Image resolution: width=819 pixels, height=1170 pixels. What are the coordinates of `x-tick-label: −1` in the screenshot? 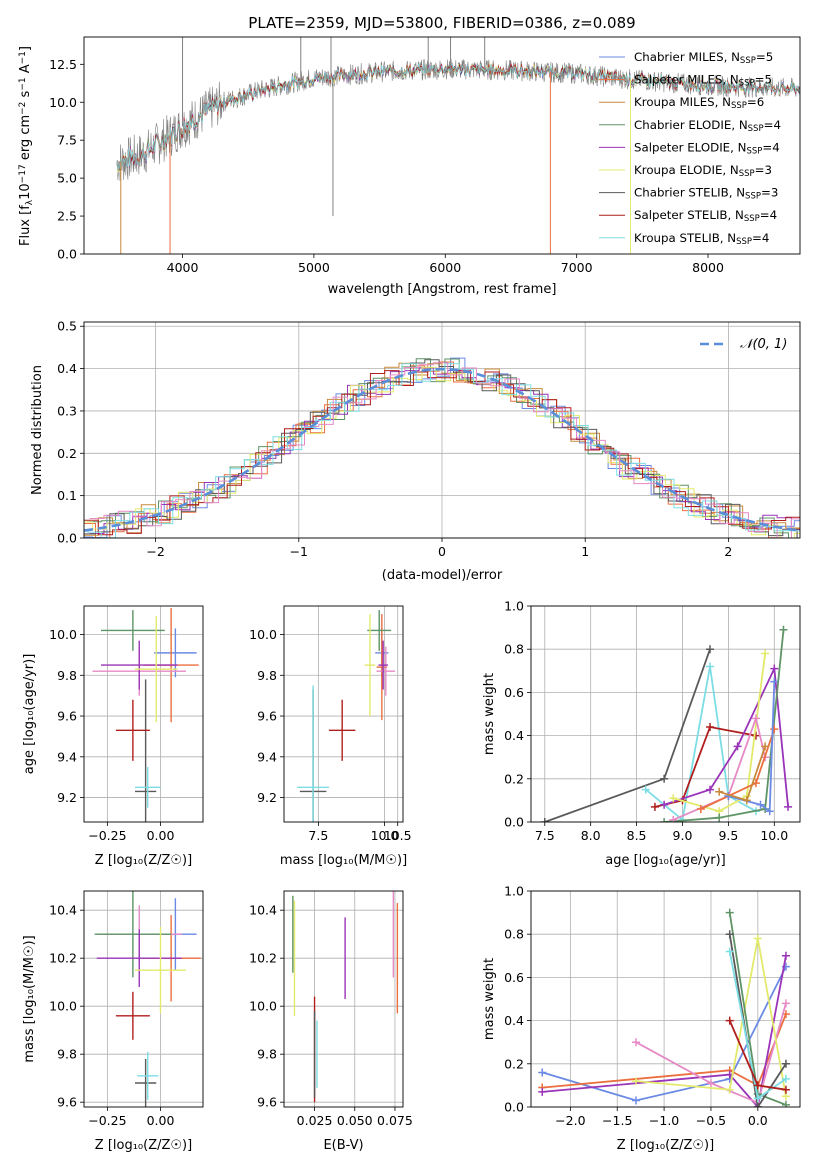 It's located at (299, 551).